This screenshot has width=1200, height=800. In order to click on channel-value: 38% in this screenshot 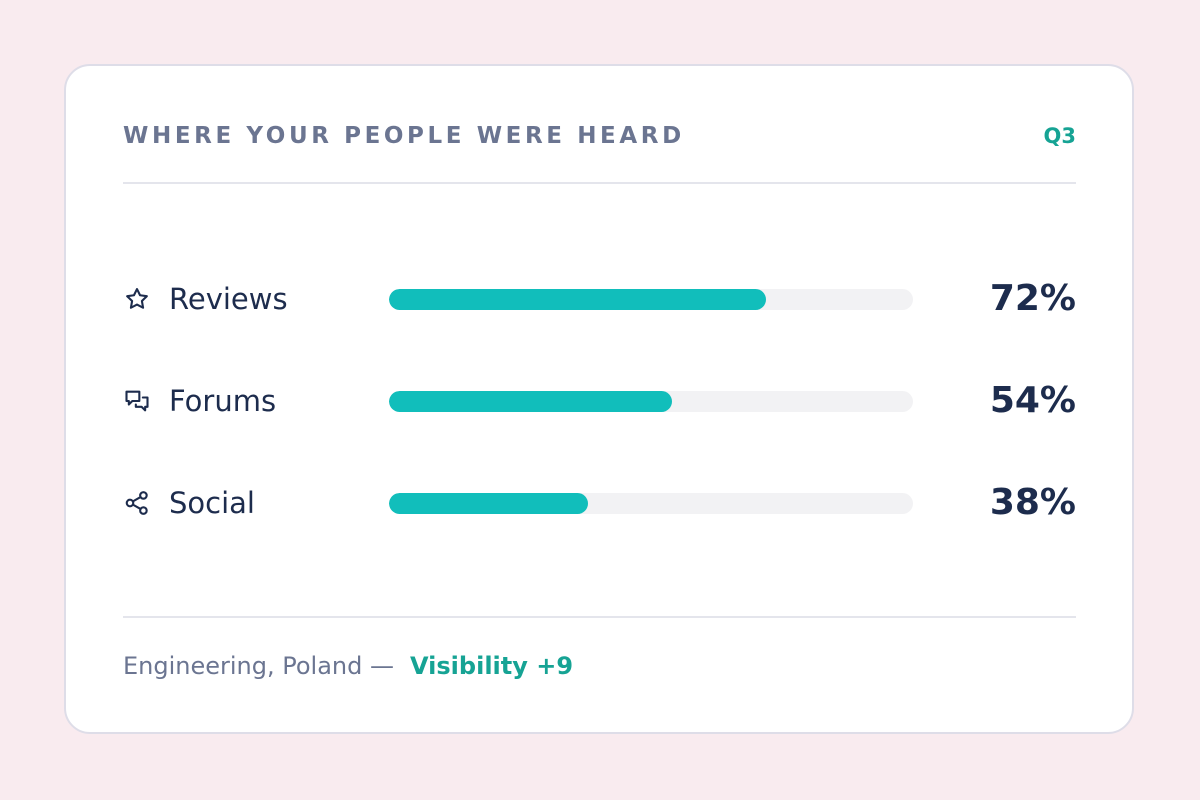, I will do `click(1032, 502)`.